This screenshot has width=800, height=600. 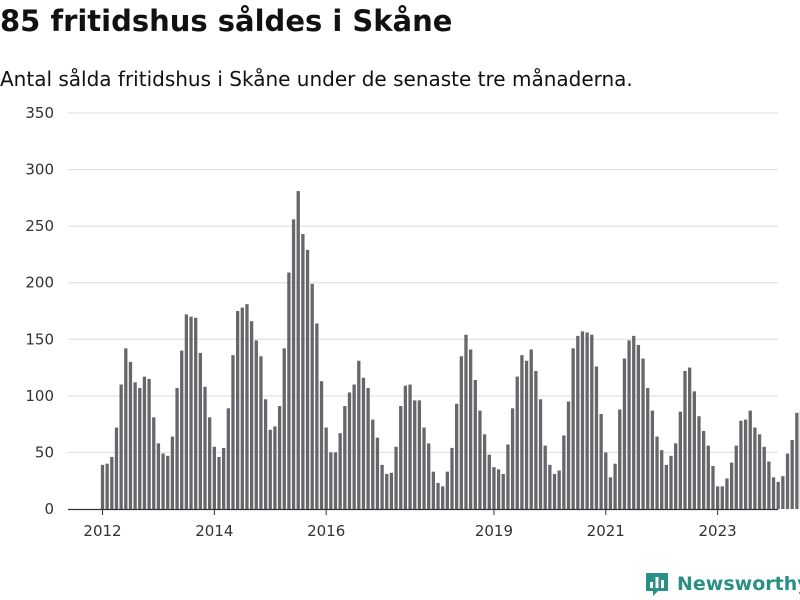 What do you see at coordinates (214, 531) in the screenshot?
I see `x-tick-label: 2014` at bounding box center [214, 531].